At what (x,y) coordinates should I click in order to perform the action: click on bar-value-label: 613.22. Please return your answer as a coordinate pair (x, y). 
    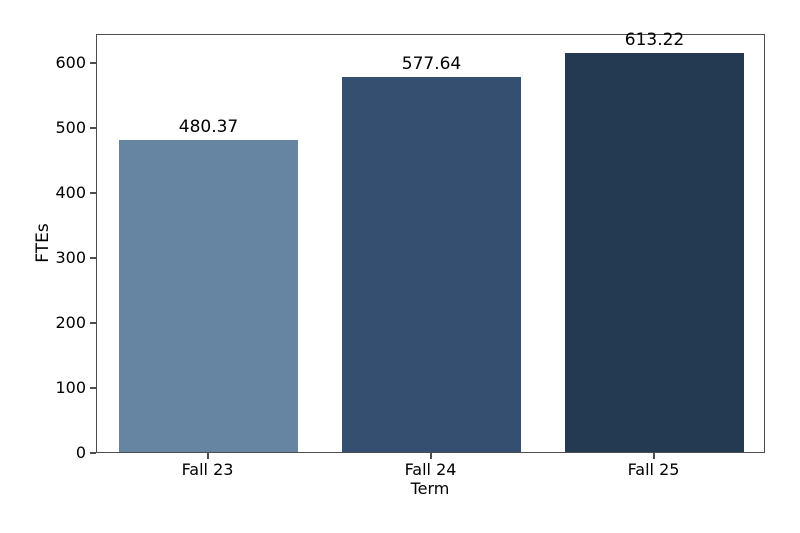
    Looking at the image, I should click on (654, 40).